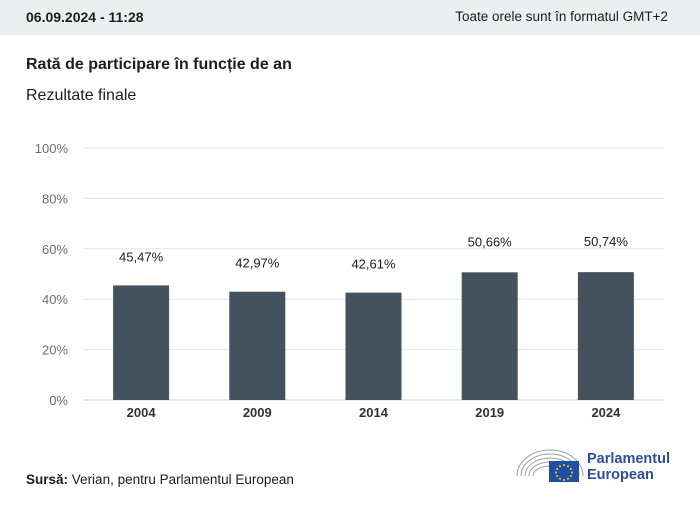 The height and width of the screenshot is (505, 700). Describe the element at coordinates (85, 17) in the screenshot. I see `timestamp: 06.09.2024 - 11:28` at that location.